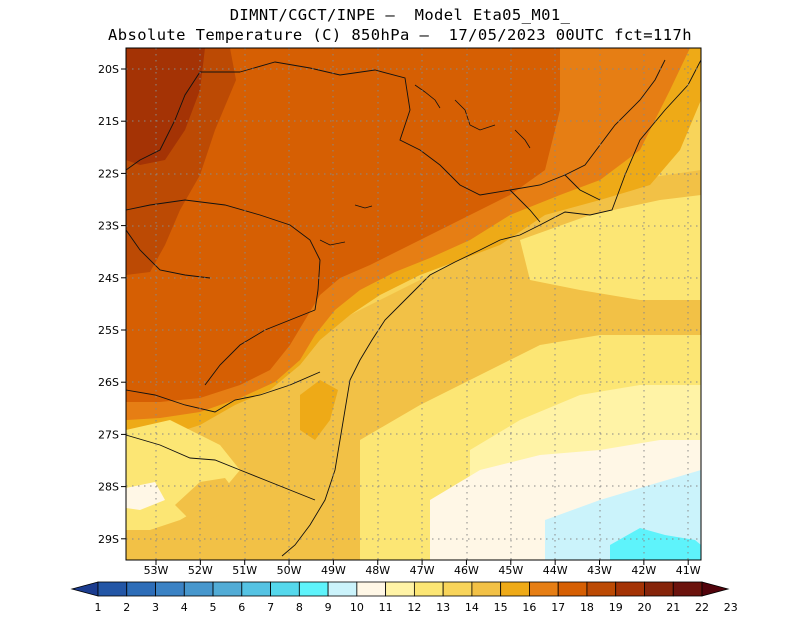 This screenshot has height=618, width=800. I want to click on chart-title-line-1: DIMNT/CGCT/INPE – Model Eta05_M01_, so click(400, 15).